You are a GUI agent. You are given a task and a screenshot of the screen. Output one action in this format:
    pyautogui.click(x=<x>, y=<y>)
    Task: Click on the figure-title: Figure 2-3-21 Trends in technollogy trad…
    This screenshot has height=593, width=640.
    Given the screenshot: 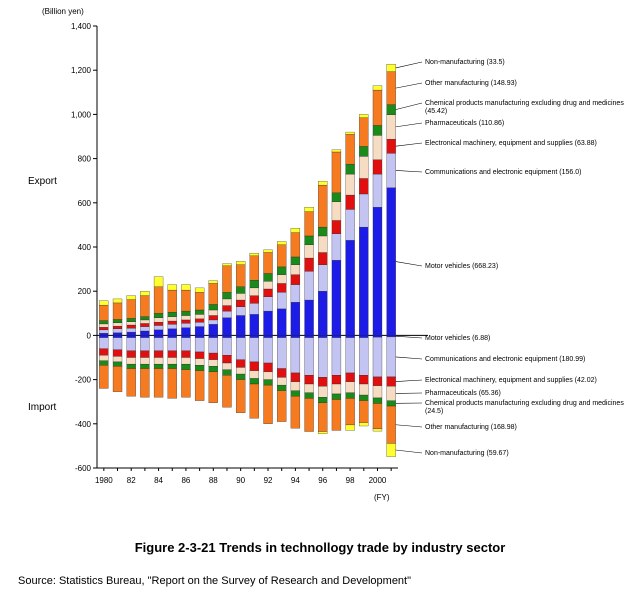 What is the action you would take?
    pyautogui.click(x=320, y=547)
    